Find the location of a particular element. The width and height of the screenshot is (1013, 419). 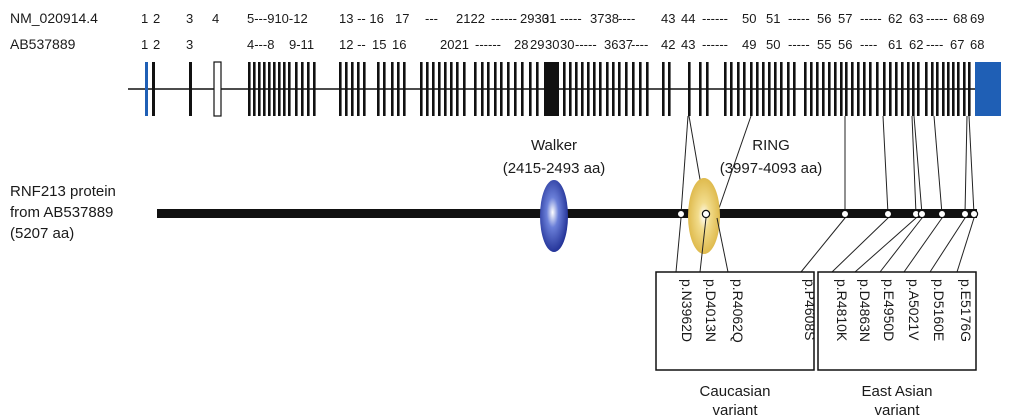

walker-domain-range: (2415-2493 aa) is located at coordinates (554, 168).